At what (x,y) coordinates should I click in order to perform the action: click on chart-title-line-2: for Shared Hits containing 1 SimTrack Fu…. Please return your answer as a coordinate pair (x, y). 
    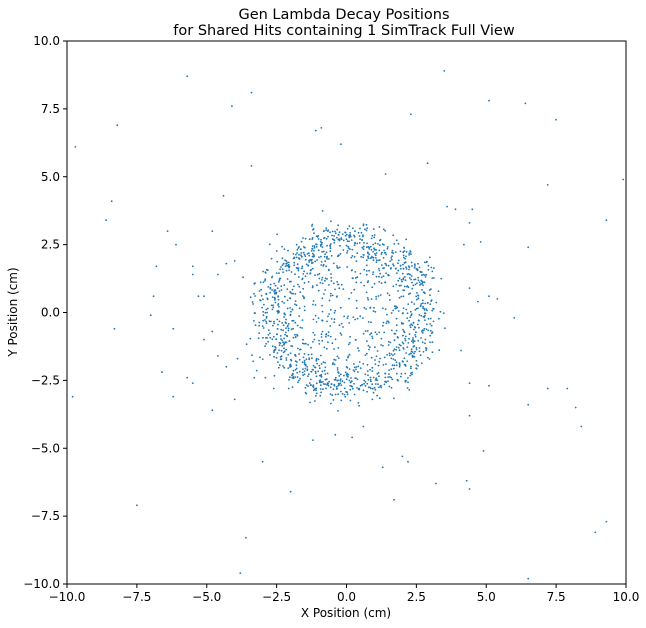
    Looking at the image, I should click on (344, 31).